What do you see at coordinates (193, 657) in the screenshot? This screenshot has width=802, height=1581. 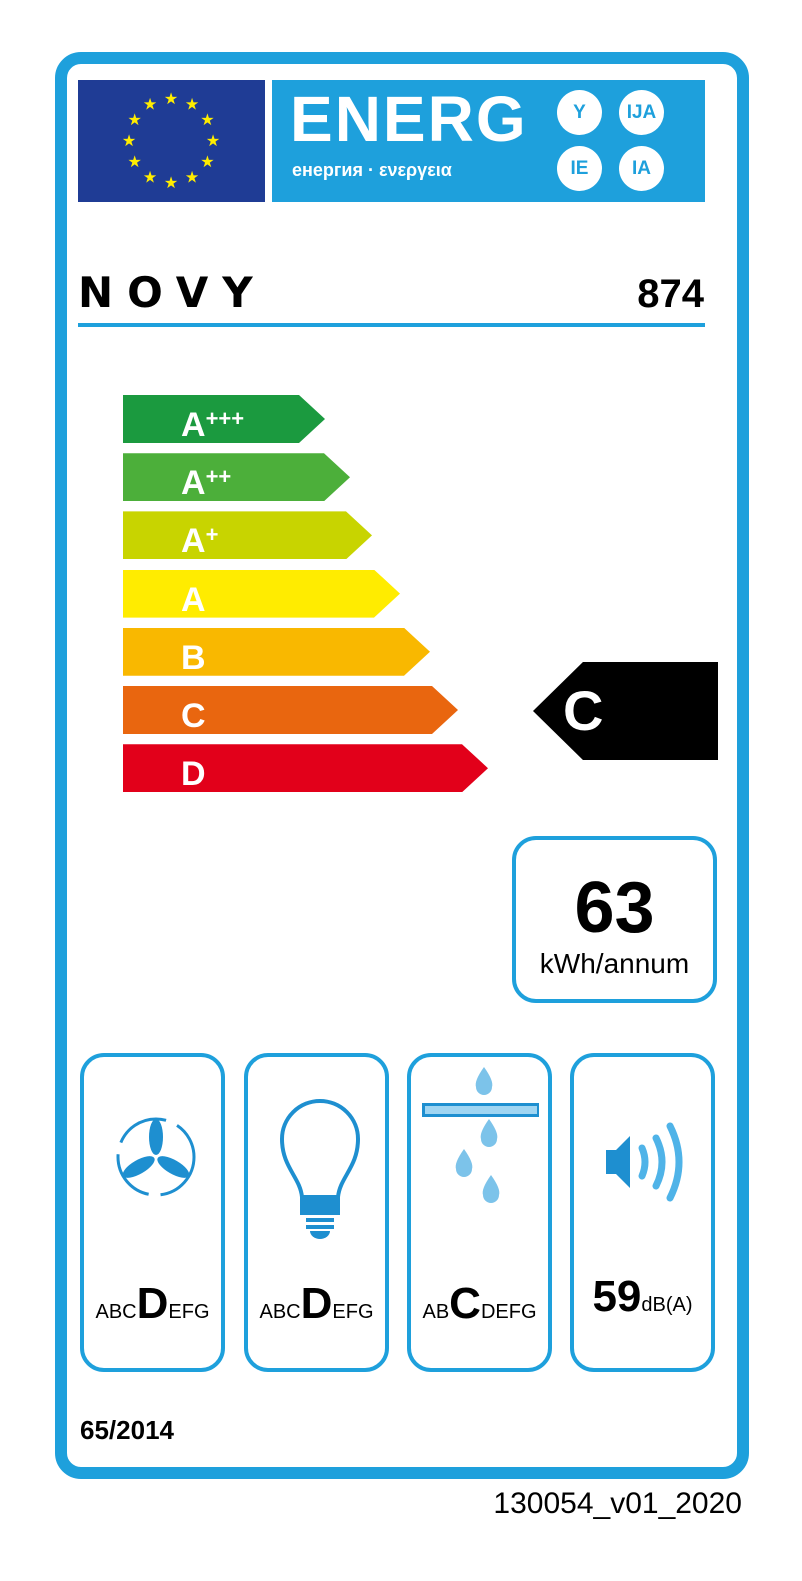 I see `class-letter: B` at bounding box center [193, 657].